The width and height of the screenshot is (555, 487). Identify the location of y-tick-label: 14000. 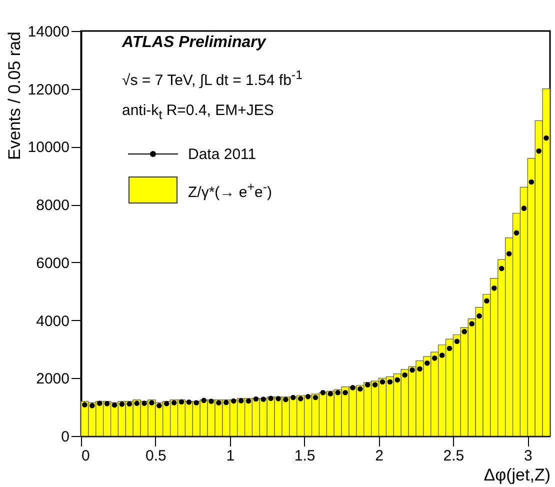
(49, 32).